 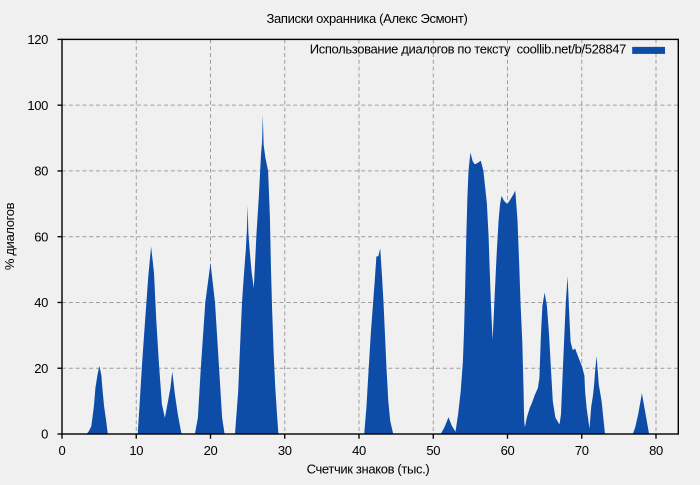 I want to click on svg-text: 120, so click(x=37, y=39).